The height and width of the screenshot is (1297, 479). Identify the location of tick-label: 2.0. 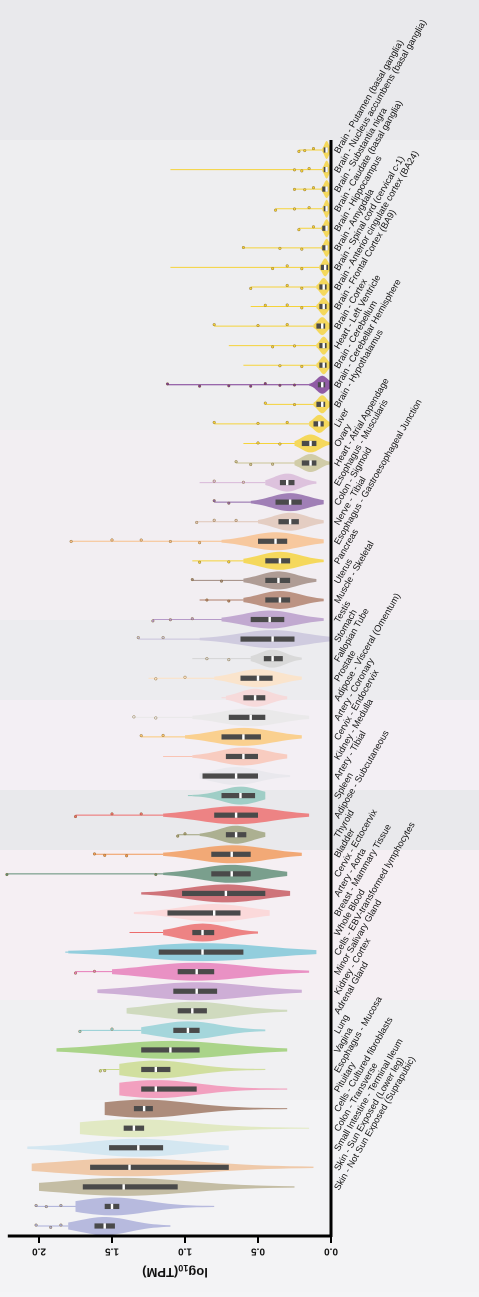
(39, 1250).